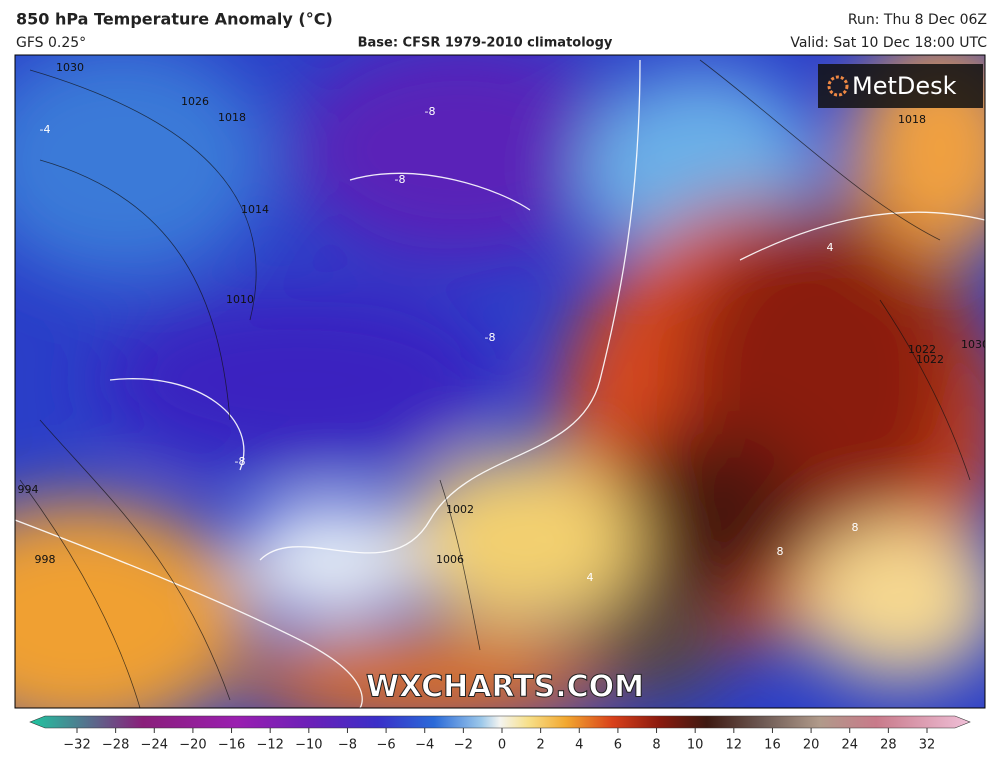 Image resolution: width=1003 pixels, height=768 pixels. What do you see at coordinates (115, 745) in the screenshot?
I see `colorbar-tick-label: −28` at bounding box center [115, 745].